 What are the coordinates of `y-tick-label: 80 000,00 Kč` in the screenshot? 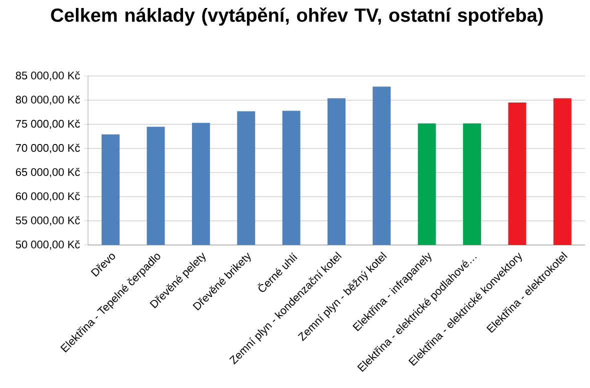 It's located at (48, 100).